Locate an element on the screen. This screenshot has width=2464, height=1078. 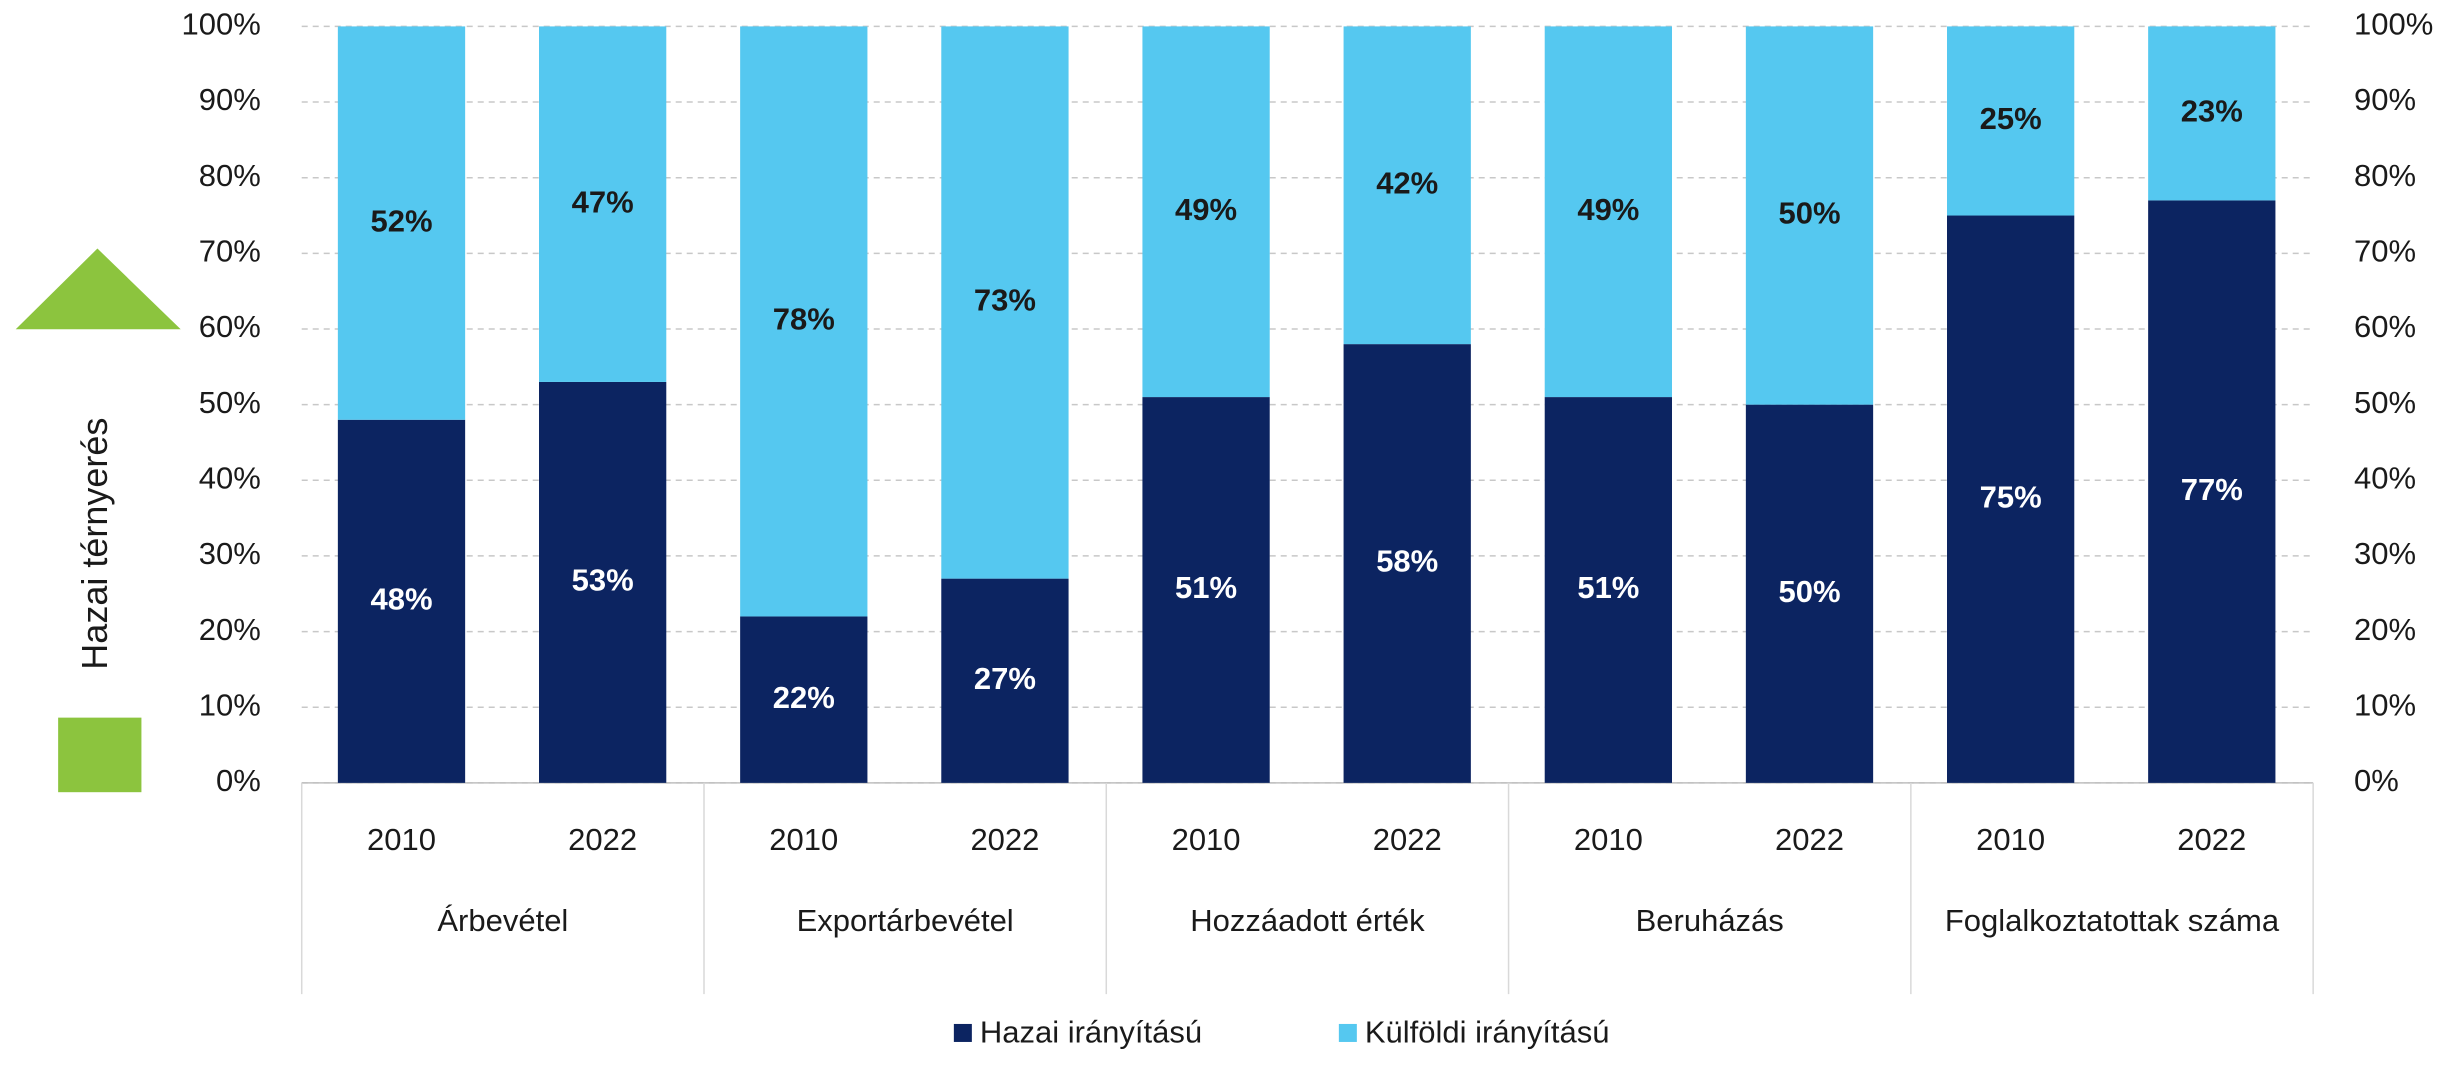
data-label: 25% is located at coordinates (2011, 118).